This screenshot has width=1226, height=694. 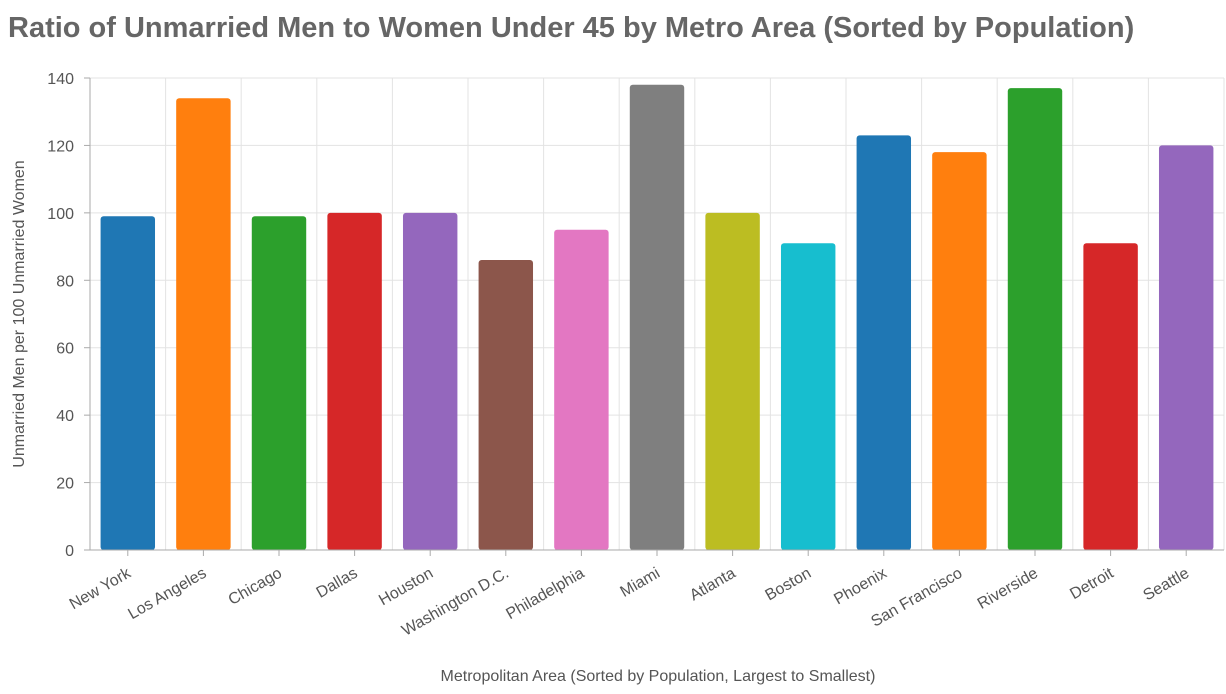 I want to click on x-tick-label: Philadelphia, so click(x=545, y=594).